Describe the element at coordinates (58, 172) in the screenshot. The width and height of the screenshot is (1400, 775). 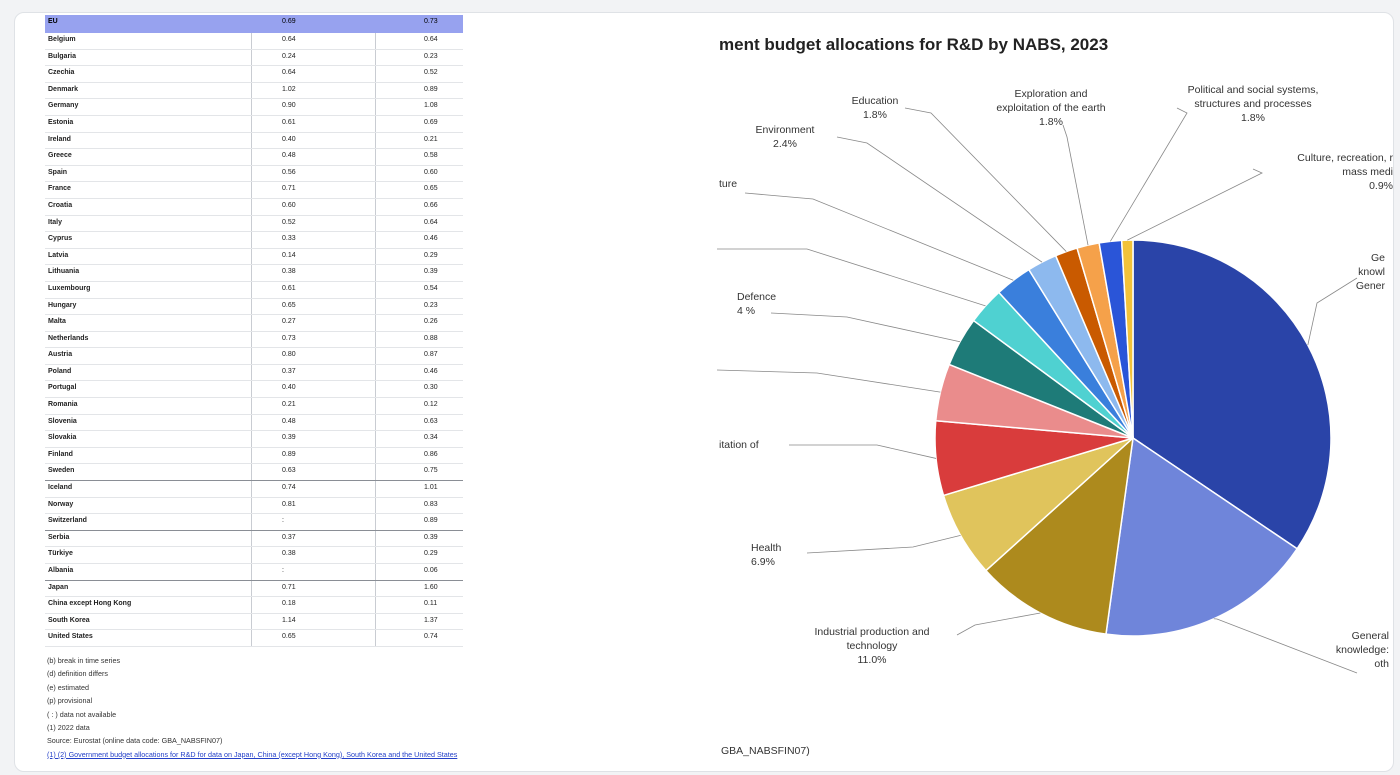
I see `country-cell: Spain` at that location.